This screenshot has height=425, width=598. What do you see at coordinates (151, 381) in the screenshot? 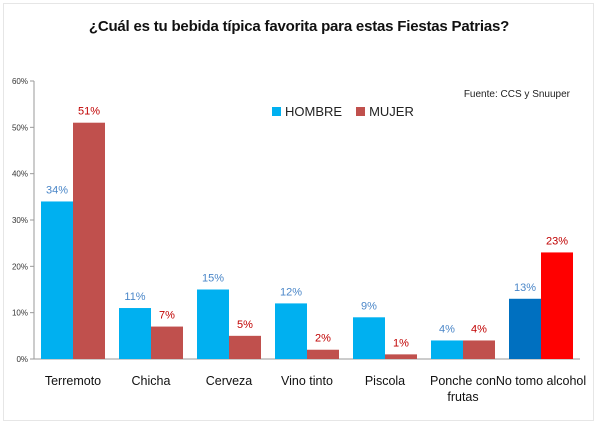
I see `x-category-label: Chicha` at bounding box center [151, 381].